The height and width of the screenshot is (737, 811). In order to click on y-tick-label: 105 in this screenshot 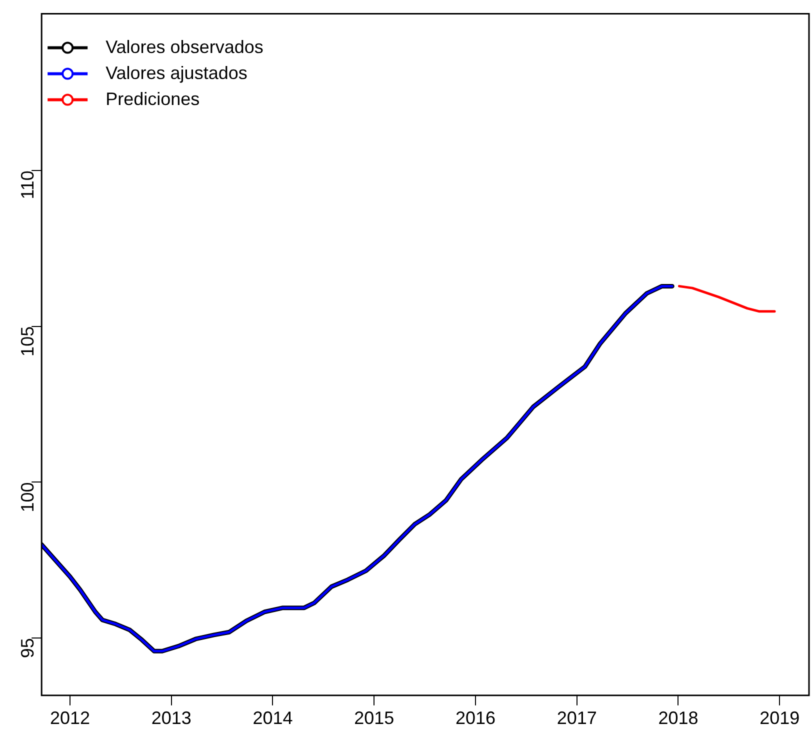, I will do `click(28, 341)`.